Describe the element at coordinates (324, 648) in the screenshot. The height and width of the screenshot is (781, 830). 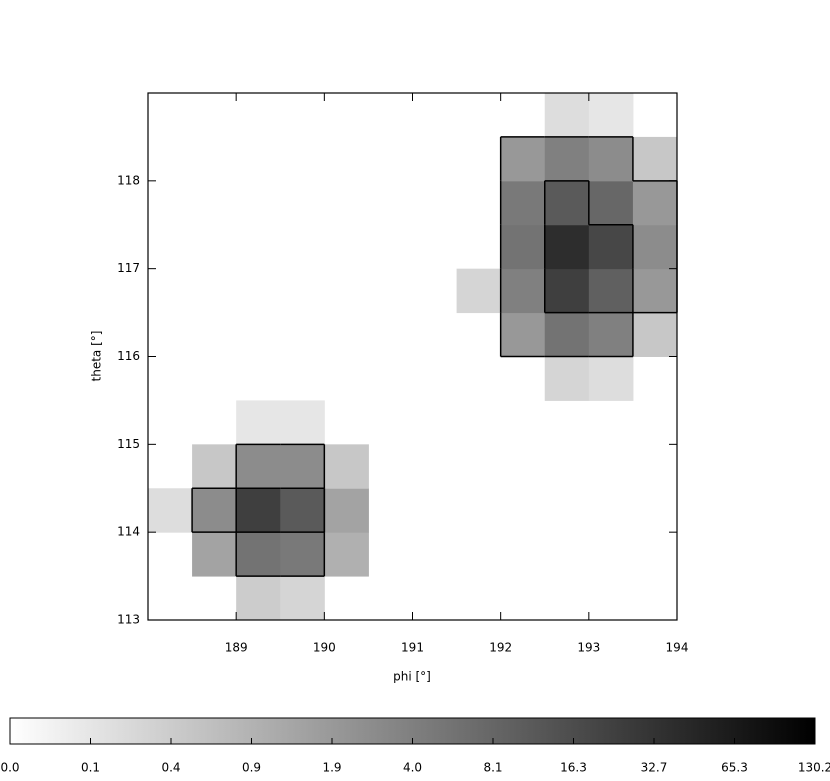
I see `x-tick-label: 190` at that location.